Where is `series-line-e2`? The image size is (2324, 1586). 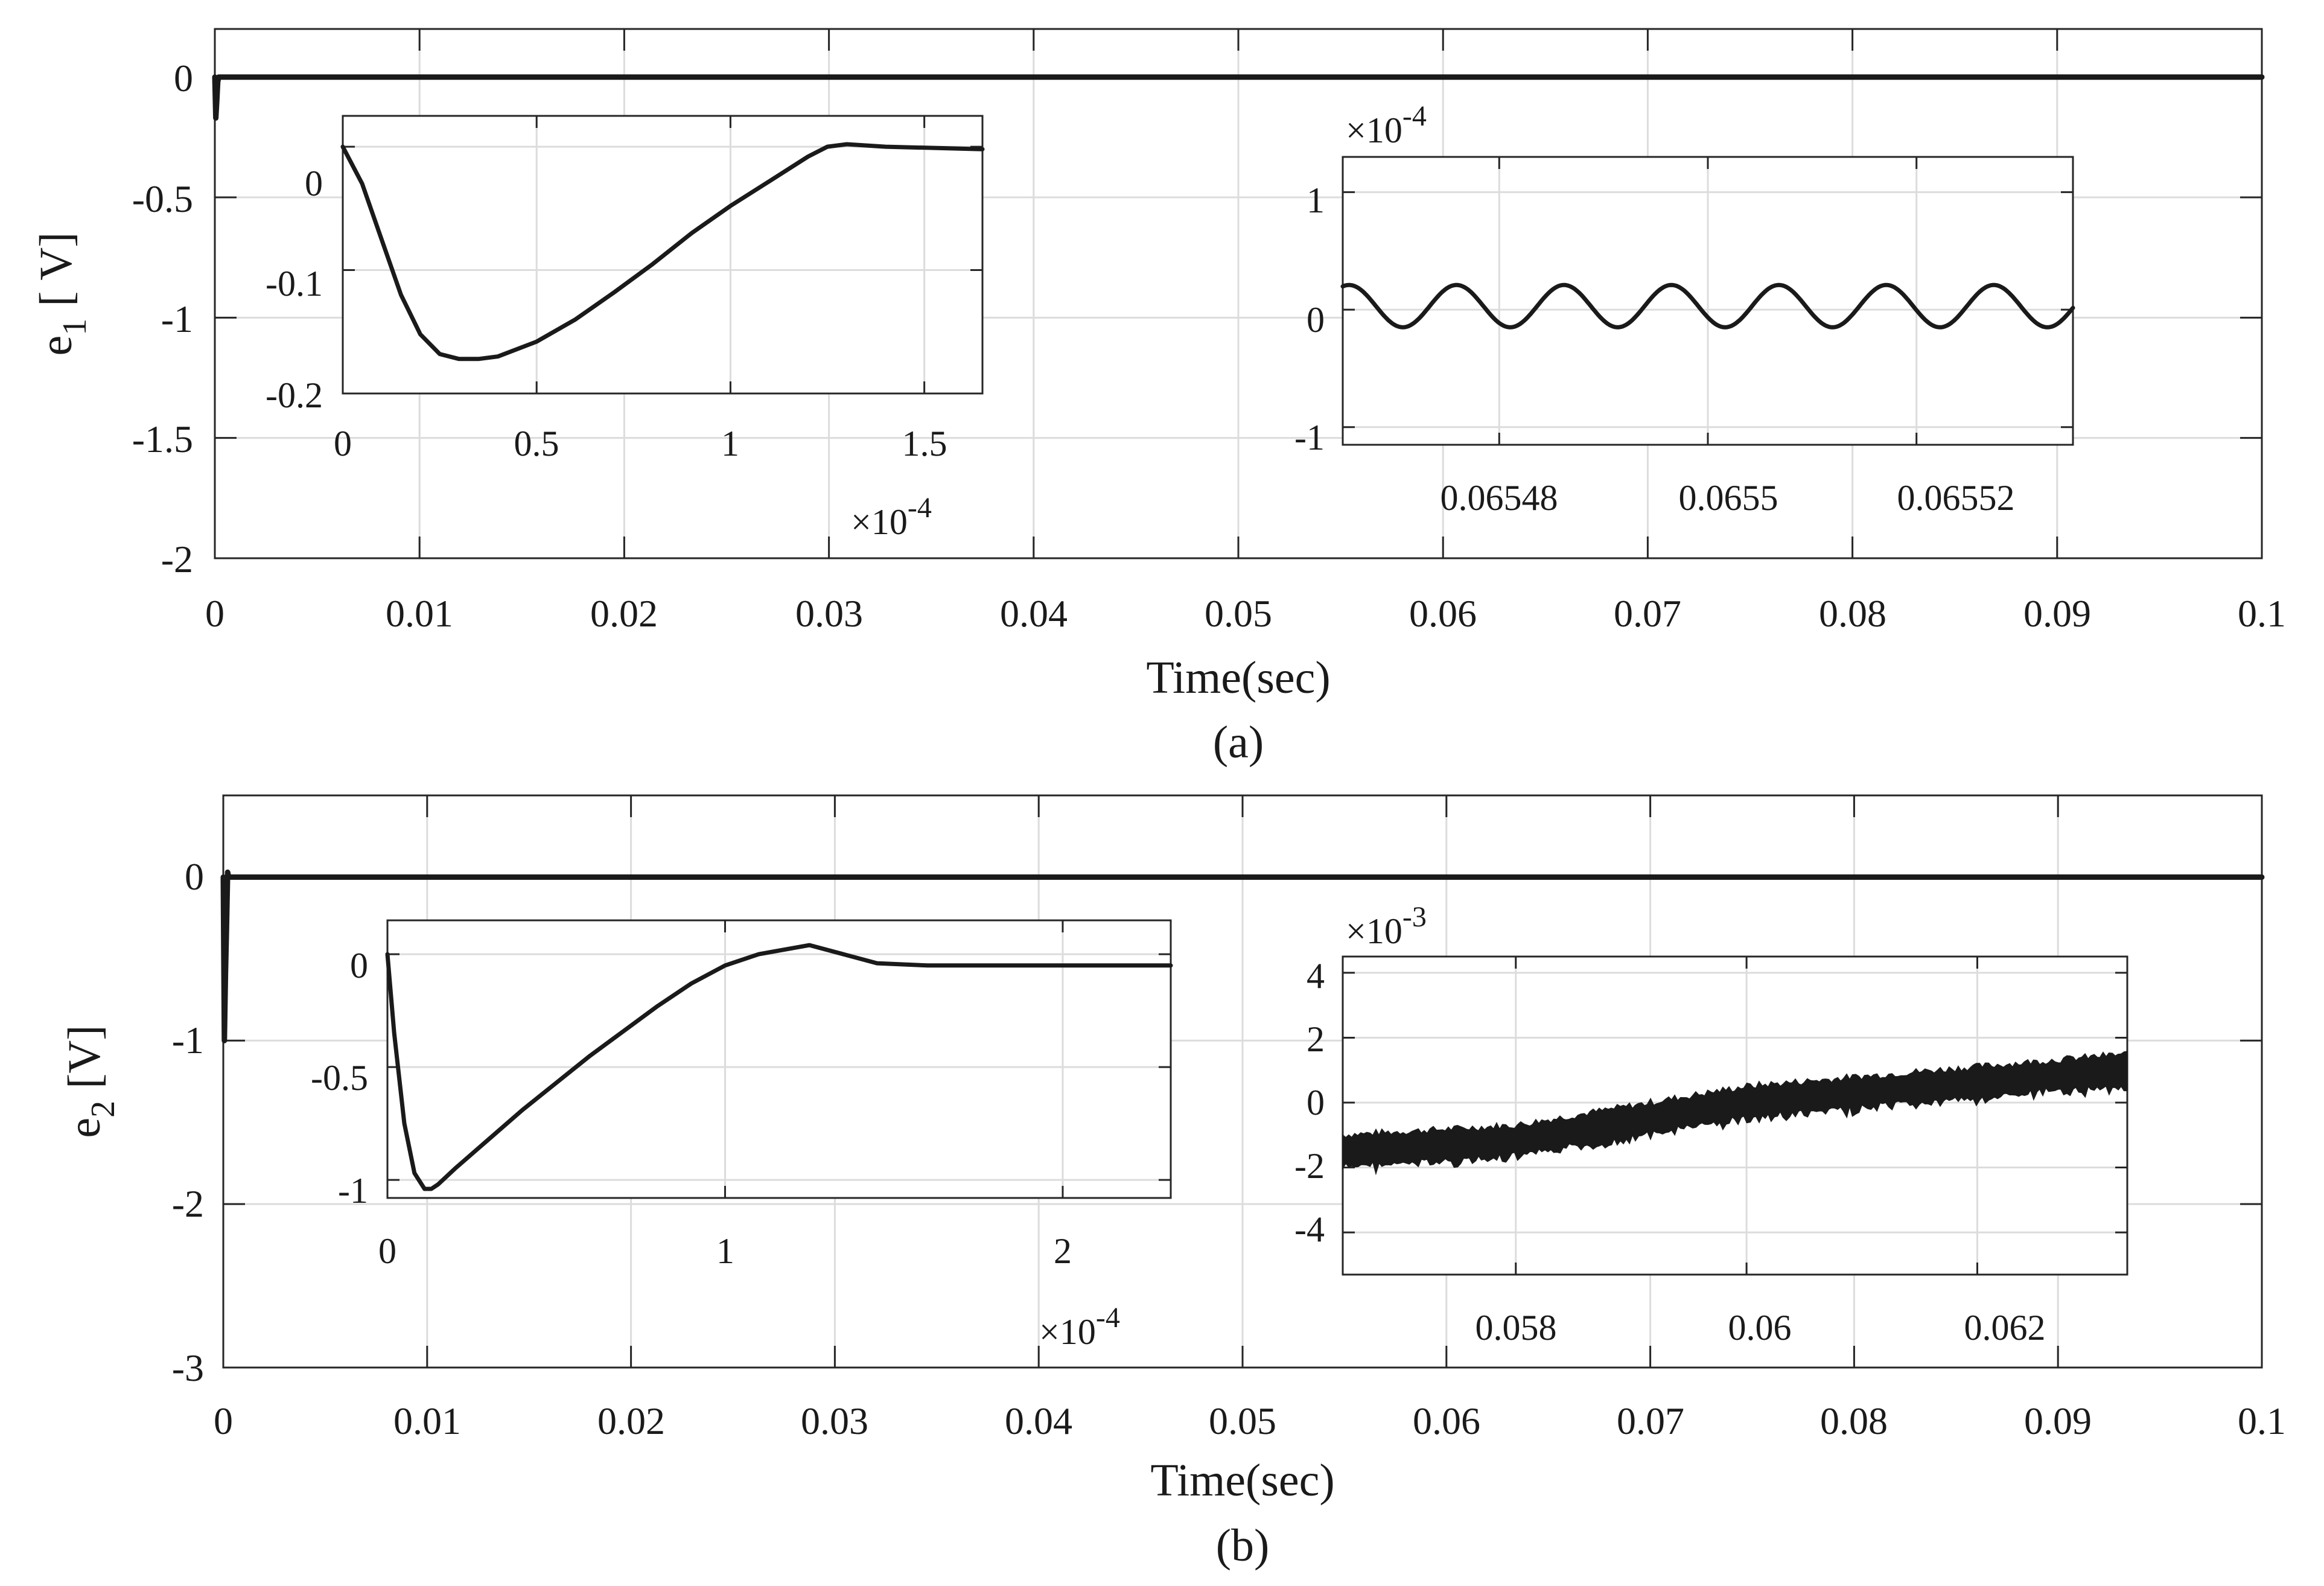
series-line-e2 is located at coordinates (1243, 956).